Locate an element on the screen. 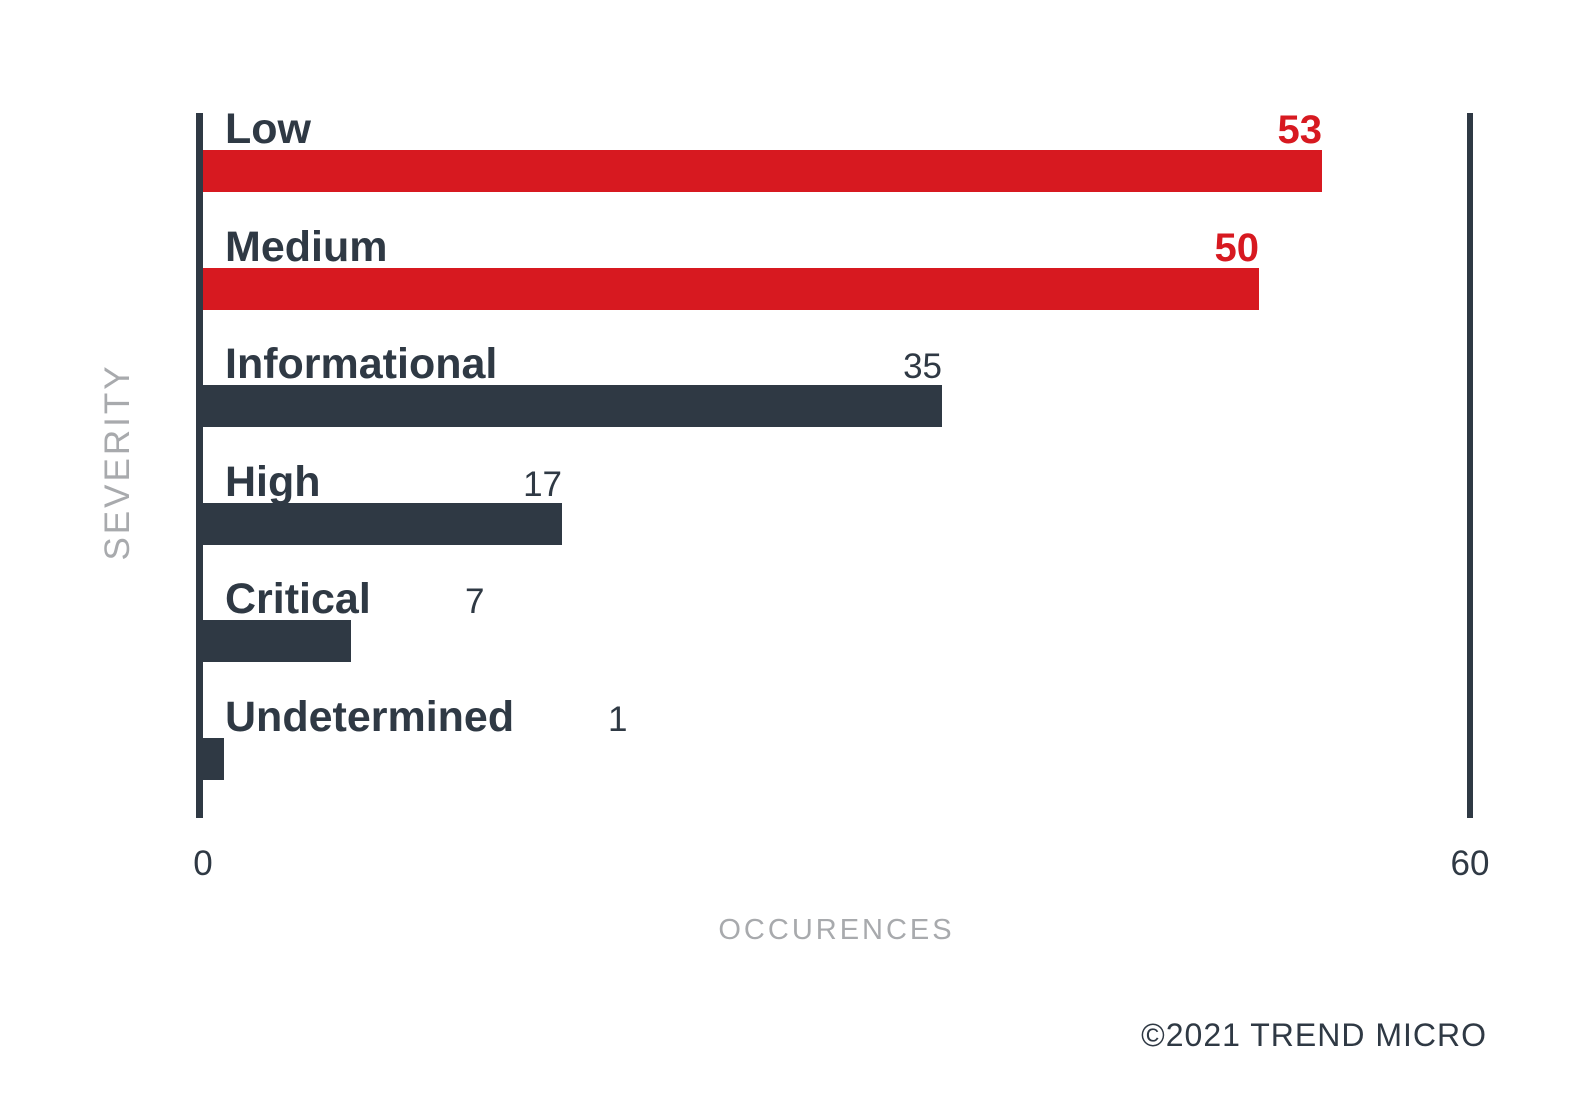  plot-right-border is located at coordinates (1470, 465).